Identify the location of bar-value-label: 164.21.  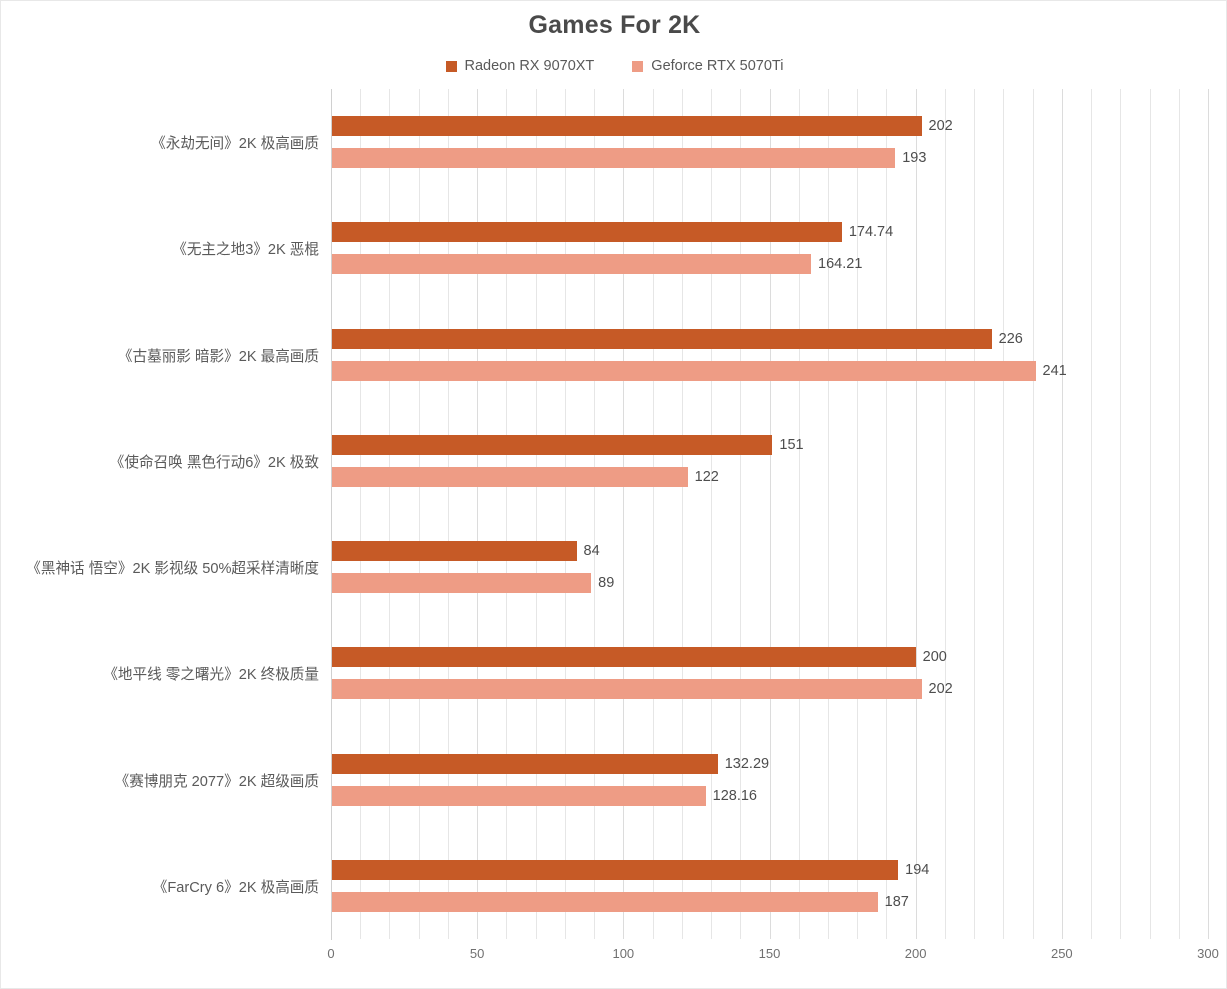
(840, 264).